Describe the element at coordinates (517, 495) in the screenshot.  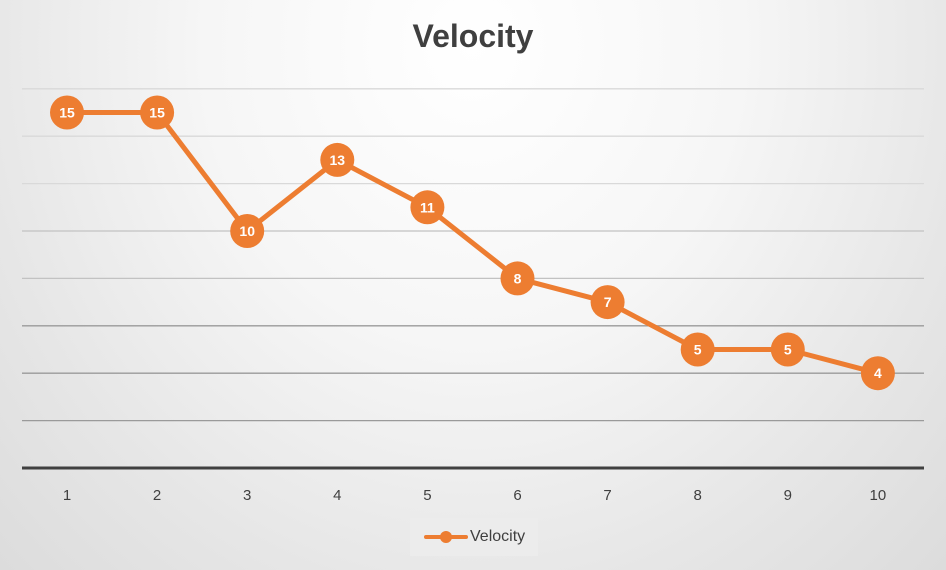
I see `x-tick-label: 6` at that location.